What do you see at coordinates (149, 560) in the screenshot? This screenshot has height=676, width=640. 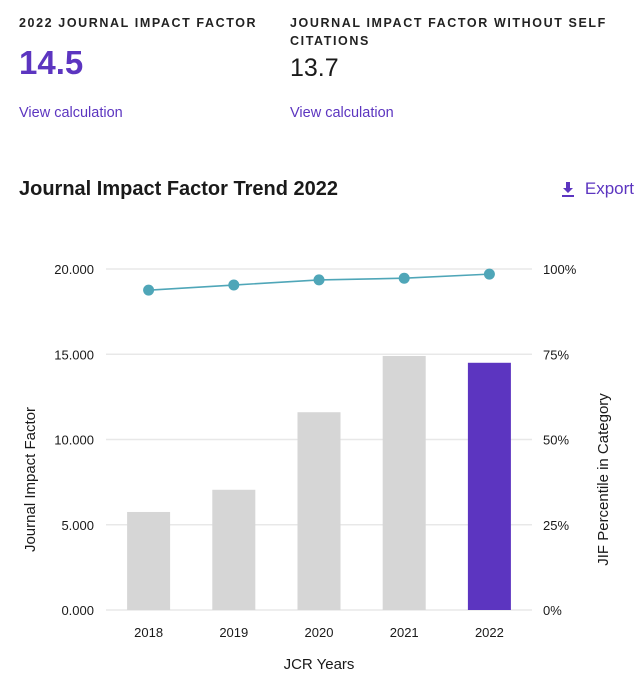 I see `bar-2018` at bounding box center [149, 560].